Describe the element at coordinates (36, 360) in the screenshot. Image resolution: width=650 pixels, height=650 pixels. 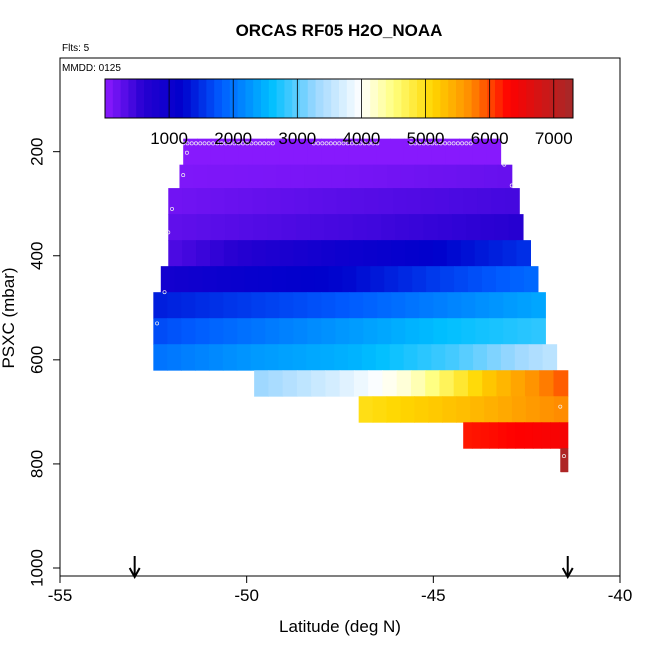
I see `y-tick-label: 600` at that location.